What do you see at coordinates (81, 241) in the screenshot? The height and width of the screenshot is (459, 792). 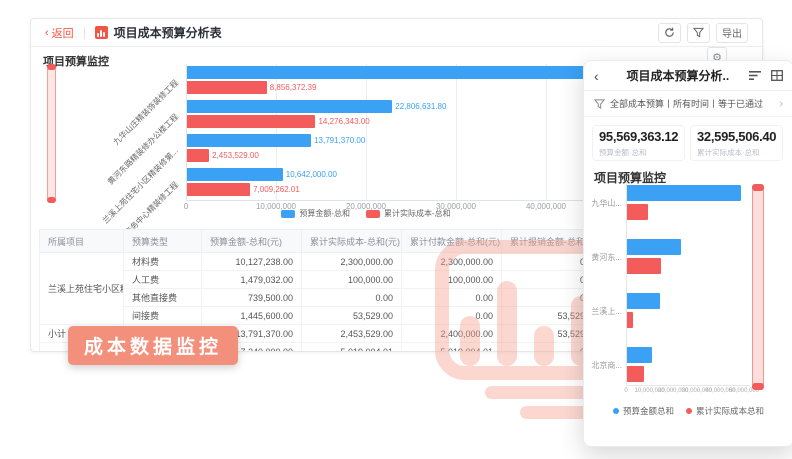 I see `table-header-cell: 所属项目` at bounding box center [81, 241].